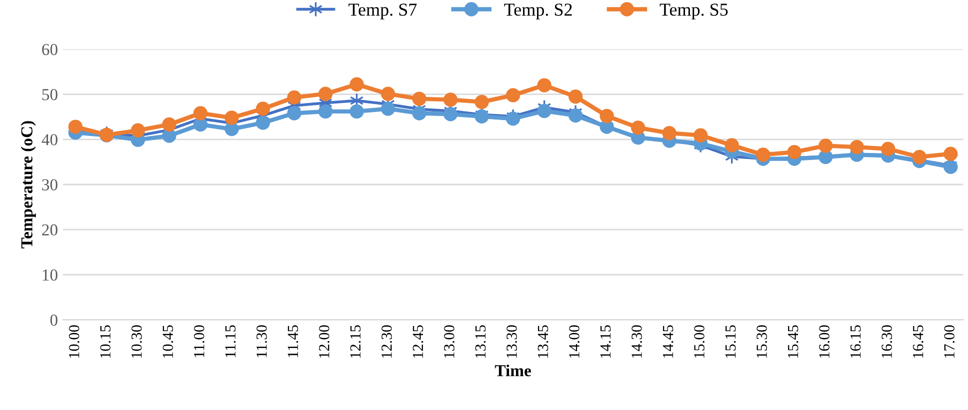 The height and width of the screenshot is (410, 968). What do you see at coordinates (512, 370) in the screenshot?
I see `x-axis-title: Time` at bounding box center [512, 370].